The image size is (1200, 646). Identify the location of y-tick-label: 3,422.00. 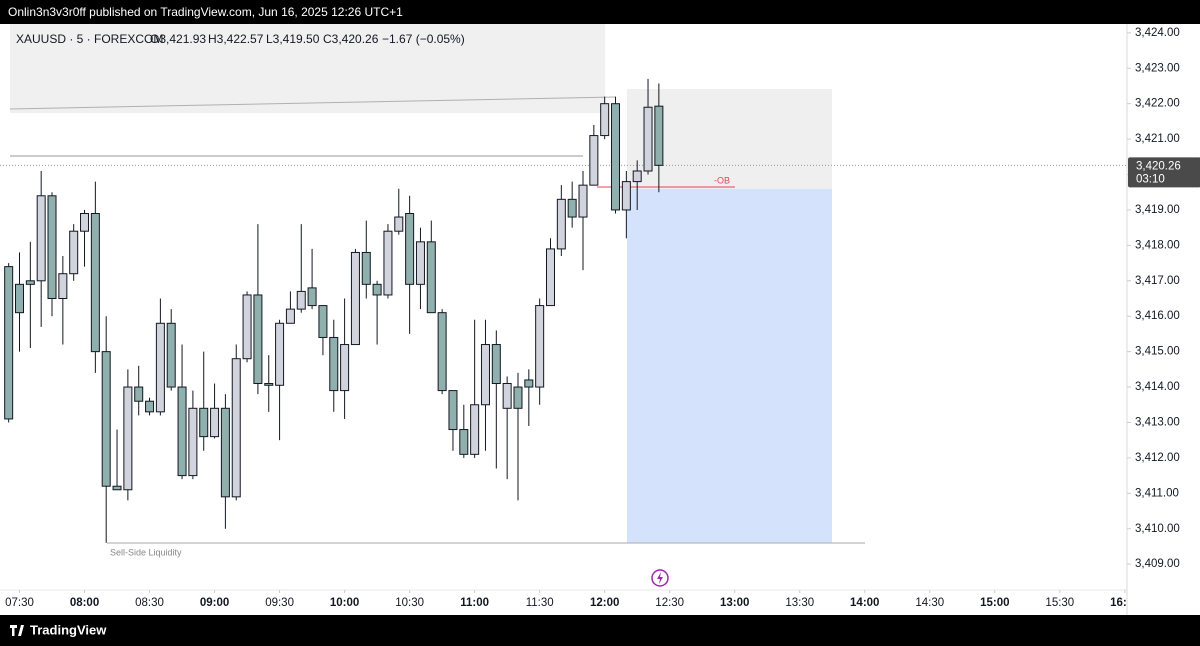
(1157, 104).